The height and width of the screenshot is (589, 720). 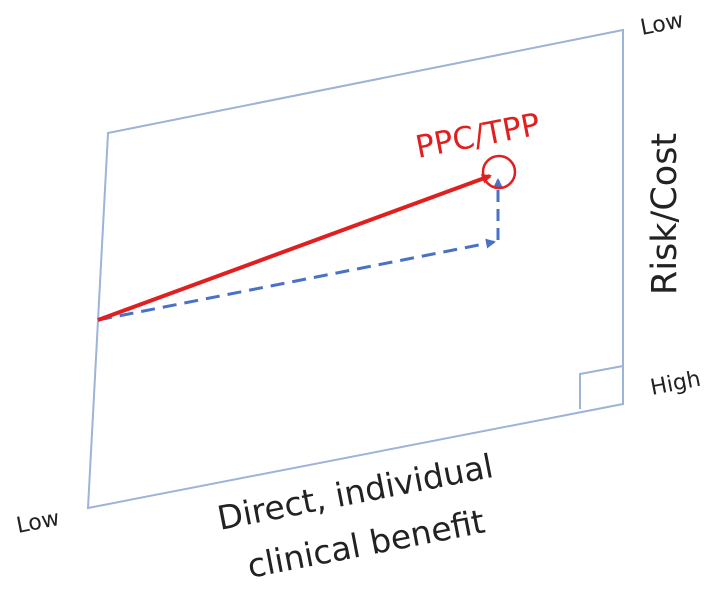 I want to click on target-label: PPC/TPP, so click(x=478, y=136).